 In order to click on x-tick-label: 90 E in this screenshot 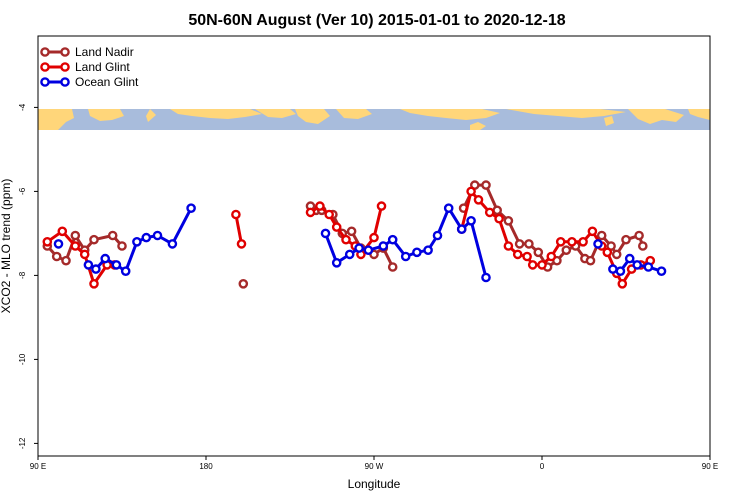, I will do `click(710, 466)`.